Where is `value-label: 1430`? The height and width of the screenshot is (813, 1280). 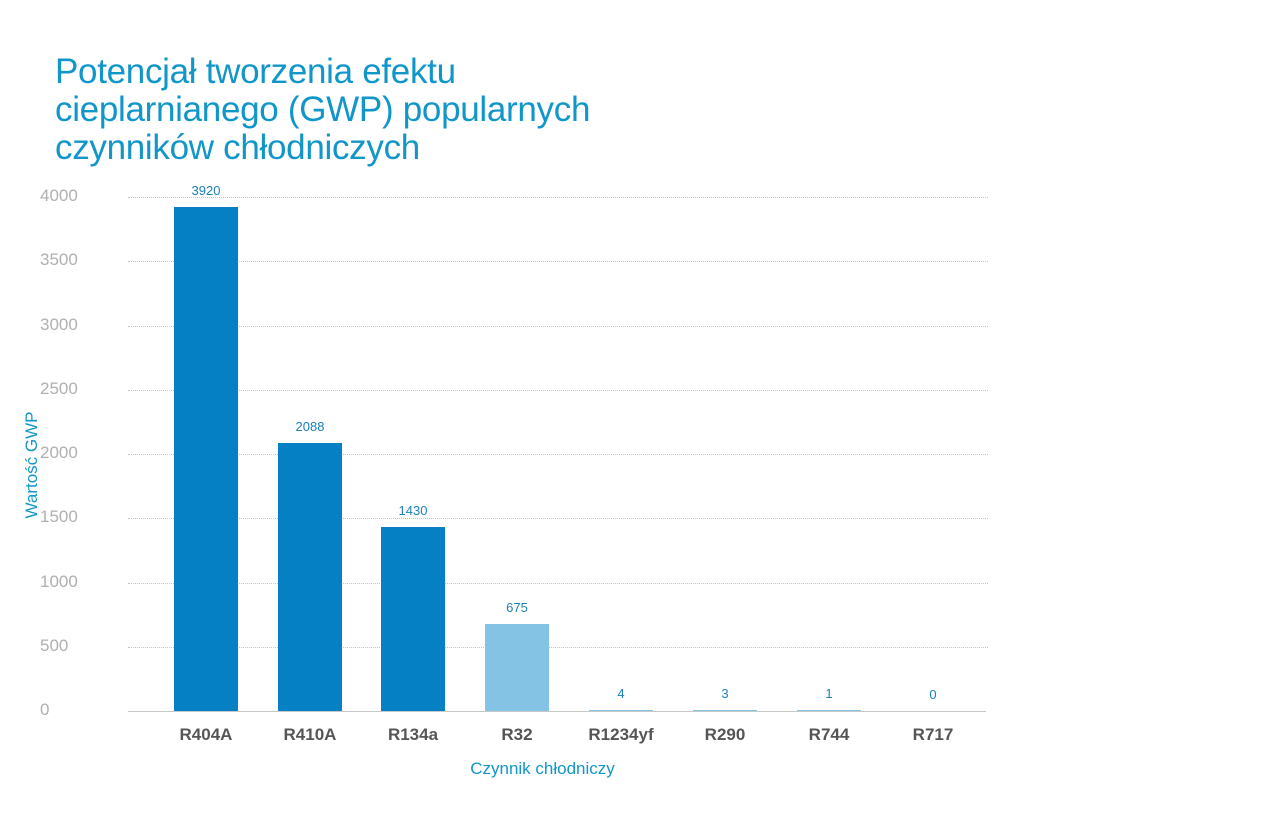 value-label: 1430 is located at coordinates (413, 511).